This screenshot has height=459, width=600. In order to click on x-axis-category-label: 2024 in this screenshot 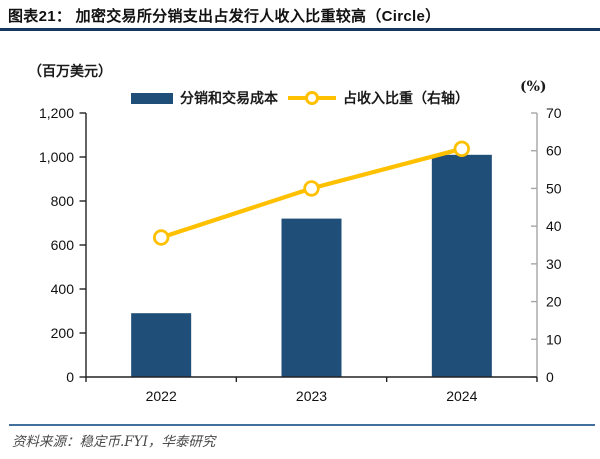, I will do `click(461, 396)`.